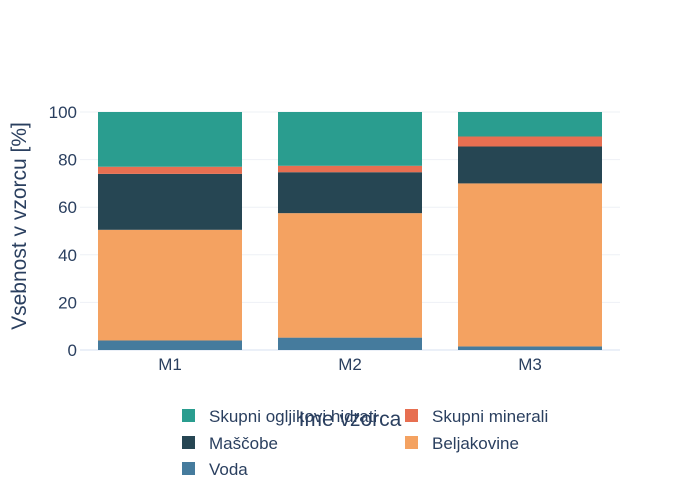  What do you see at coordinates (63, 112) in the screenshot?
I see `y-tick-label: 100` at bounding box center [63, 112].